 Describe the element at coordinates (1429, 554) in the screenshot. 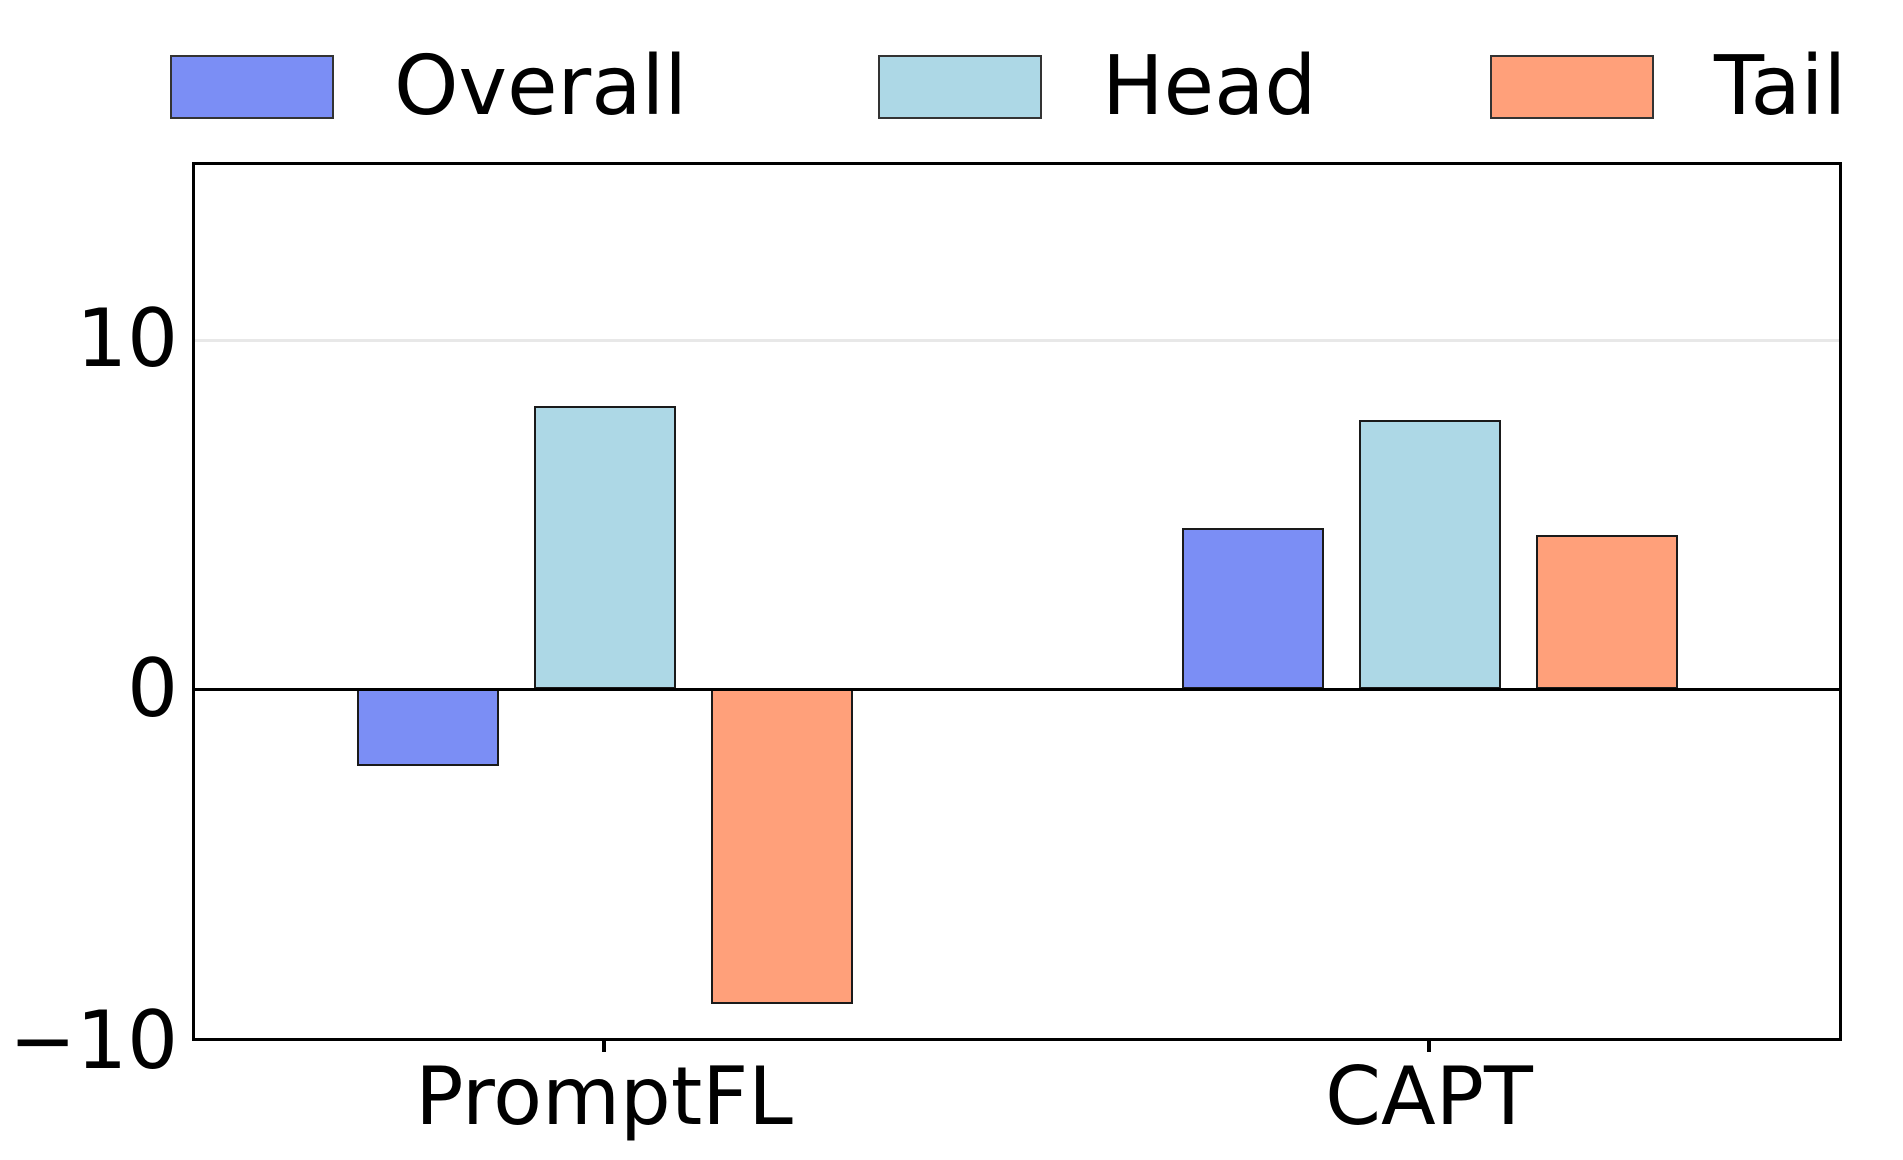

I see `bar-head-capt` at that location.